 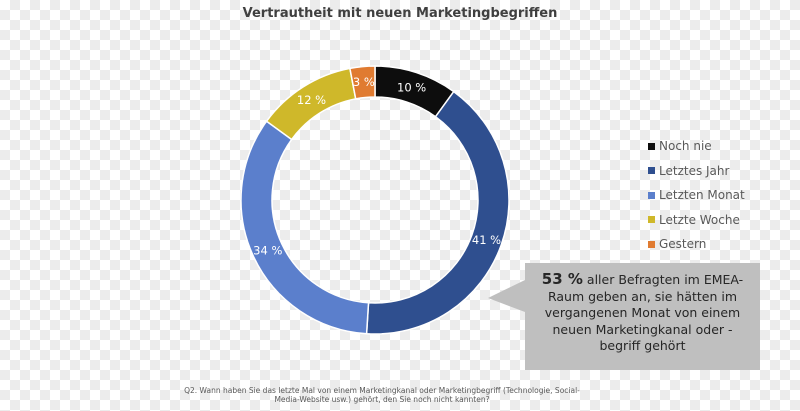 I want to click on slice-gestern, so click(x=362, y=82).